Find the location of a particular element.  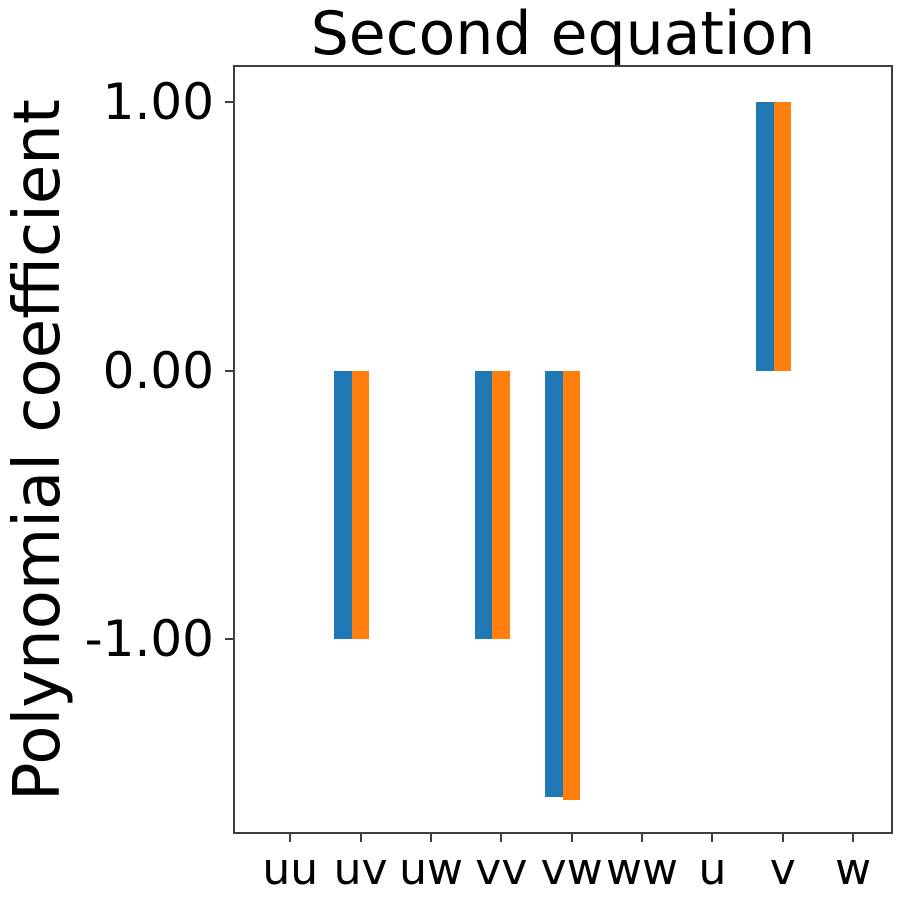

x-tick-label-ww: ww is located at coordinates (642, 869).